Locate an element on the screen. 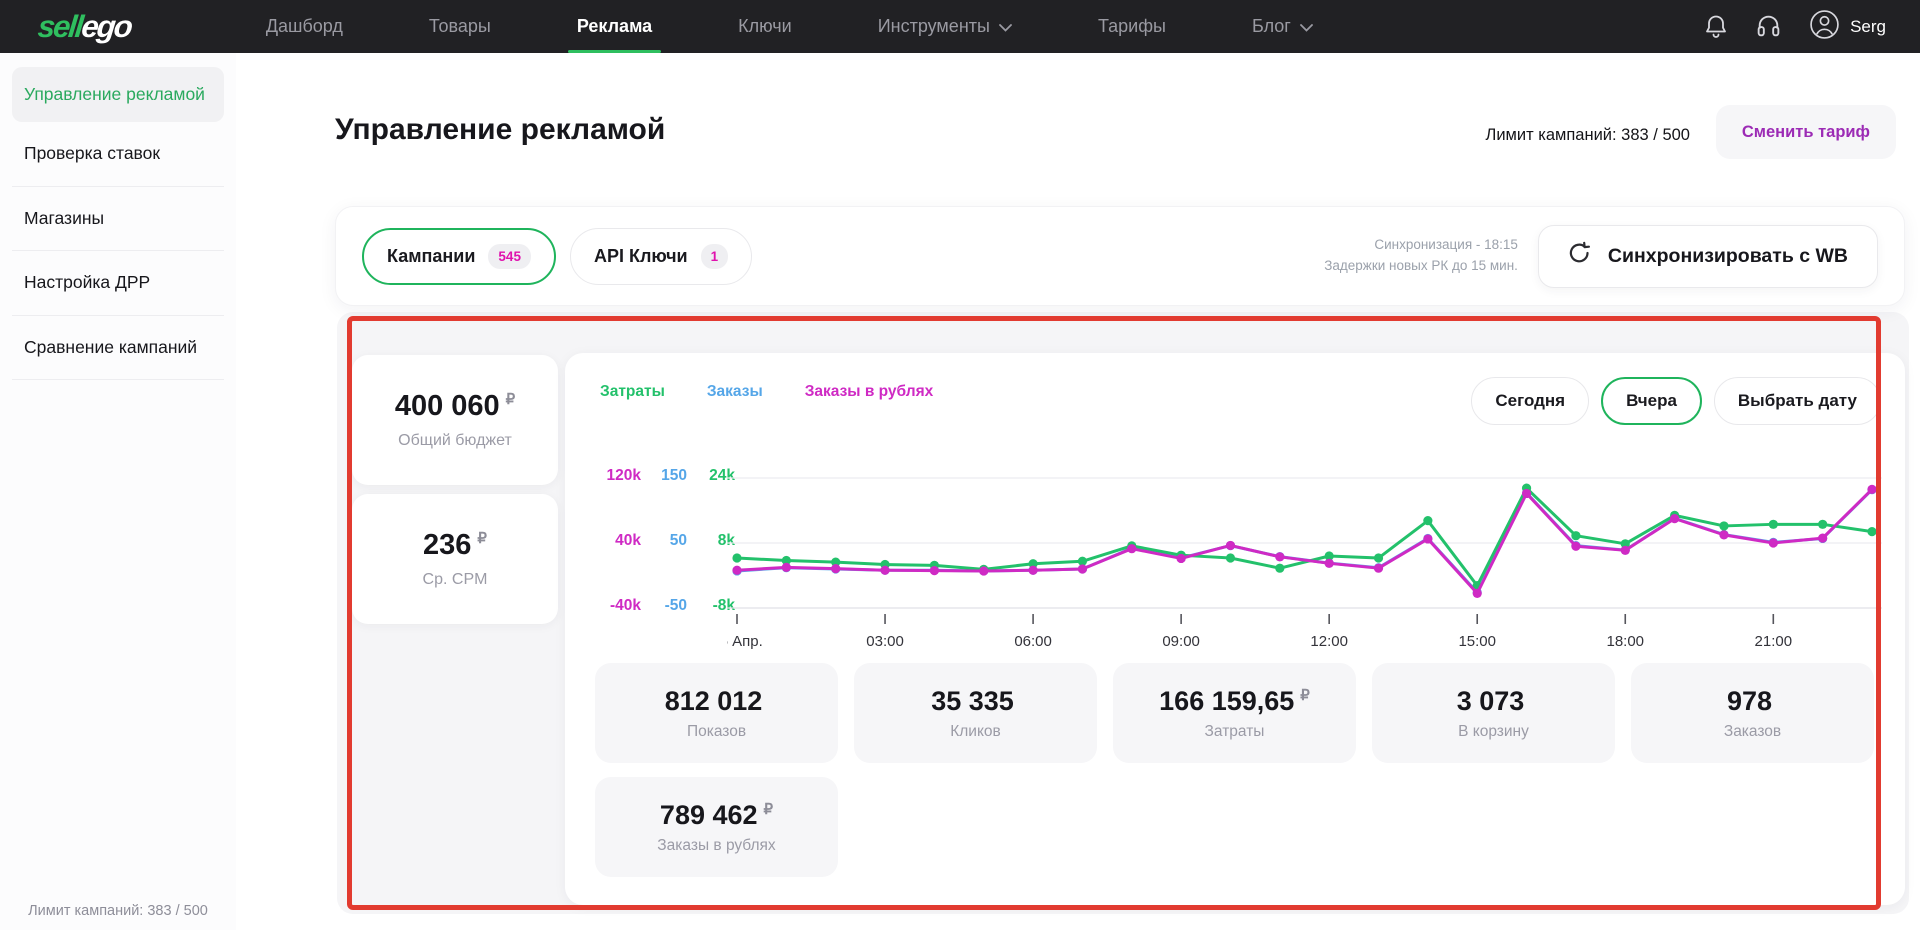 This screenshot has width=1920, height=930. nav-item-ads: Реклама is located at coordinates (614, 26).